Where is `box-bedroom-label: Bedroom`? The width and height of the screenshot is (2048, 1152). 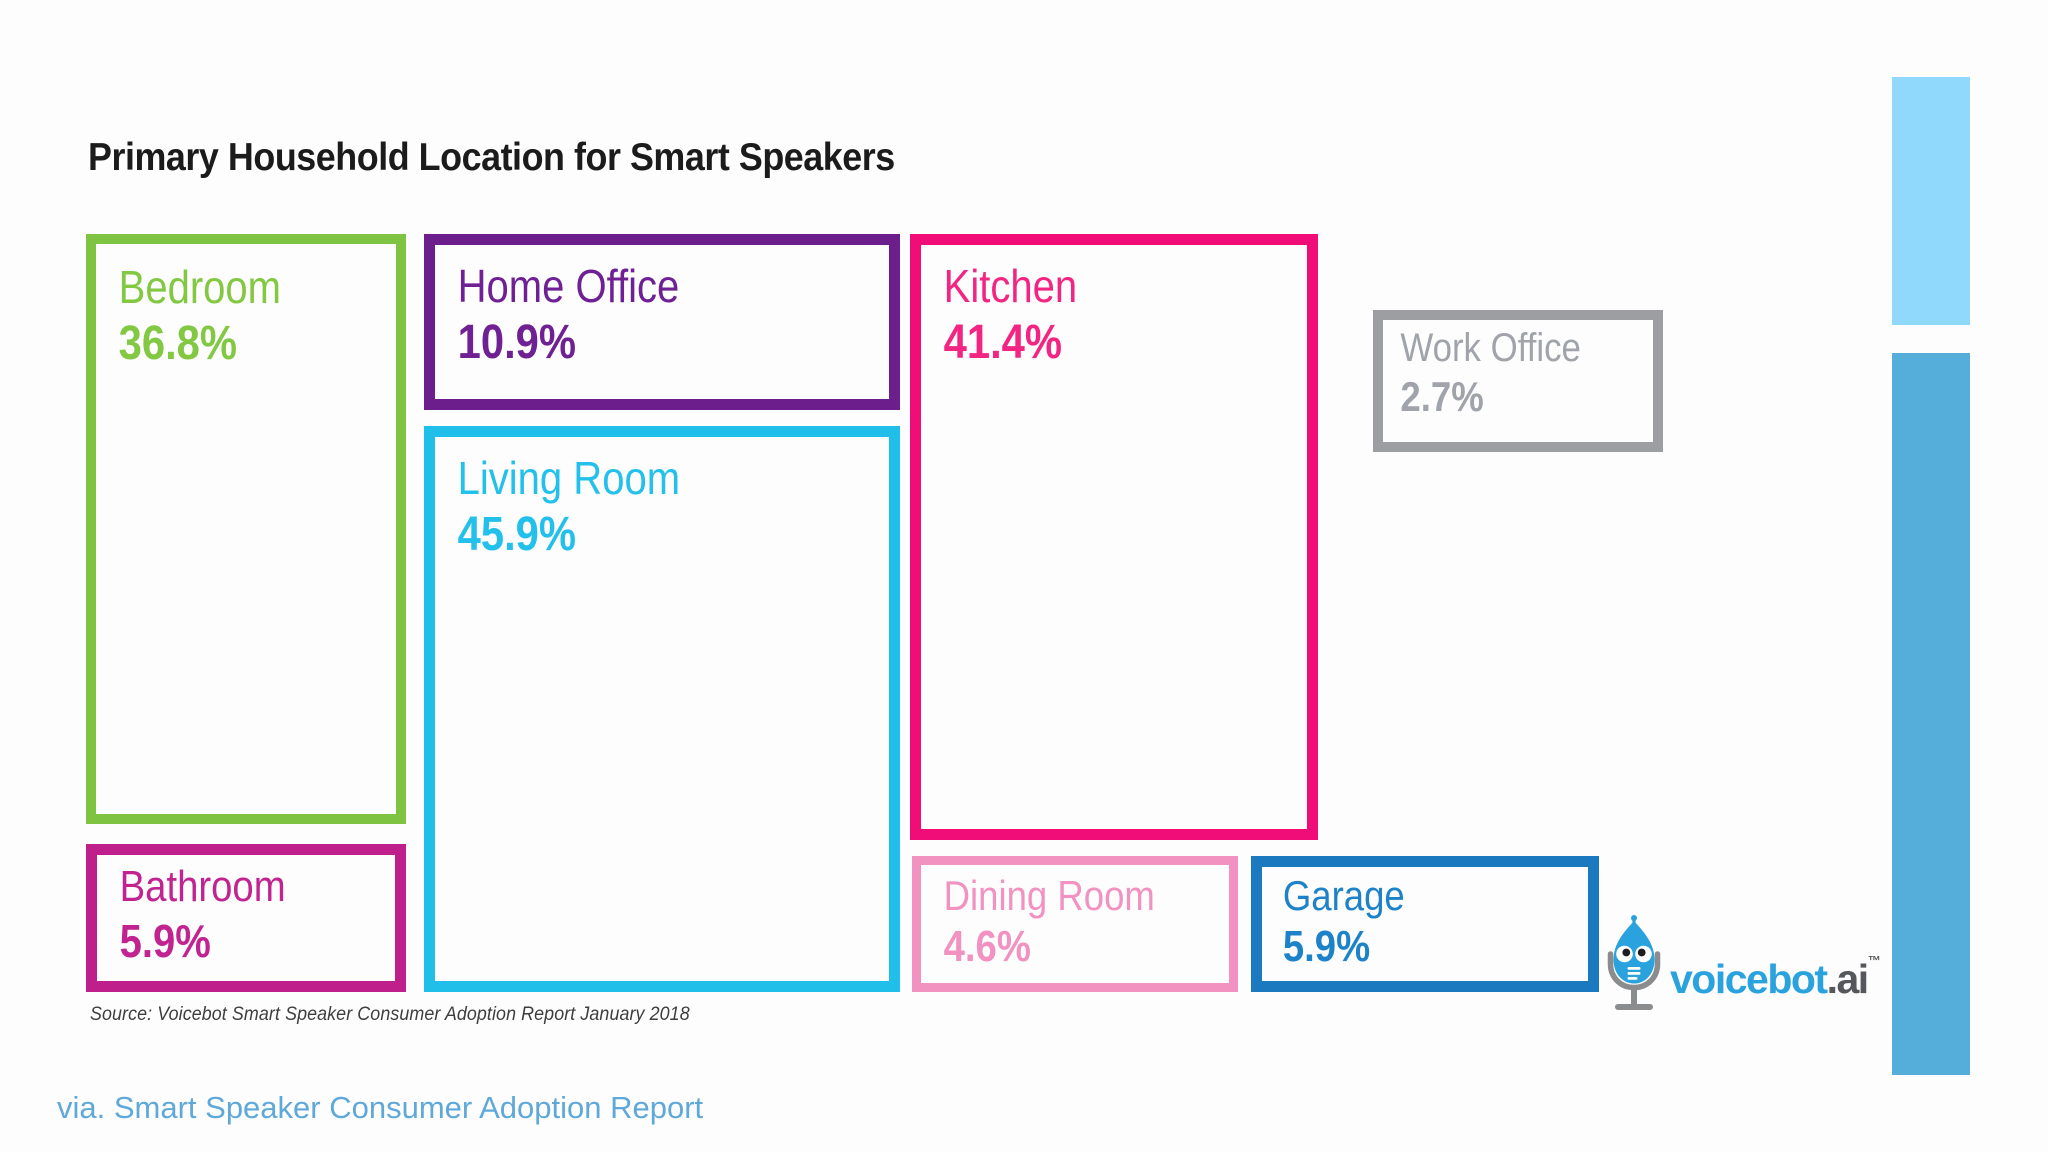 box-bedroom-label: Bedroom is located at coordinates (200, 287).